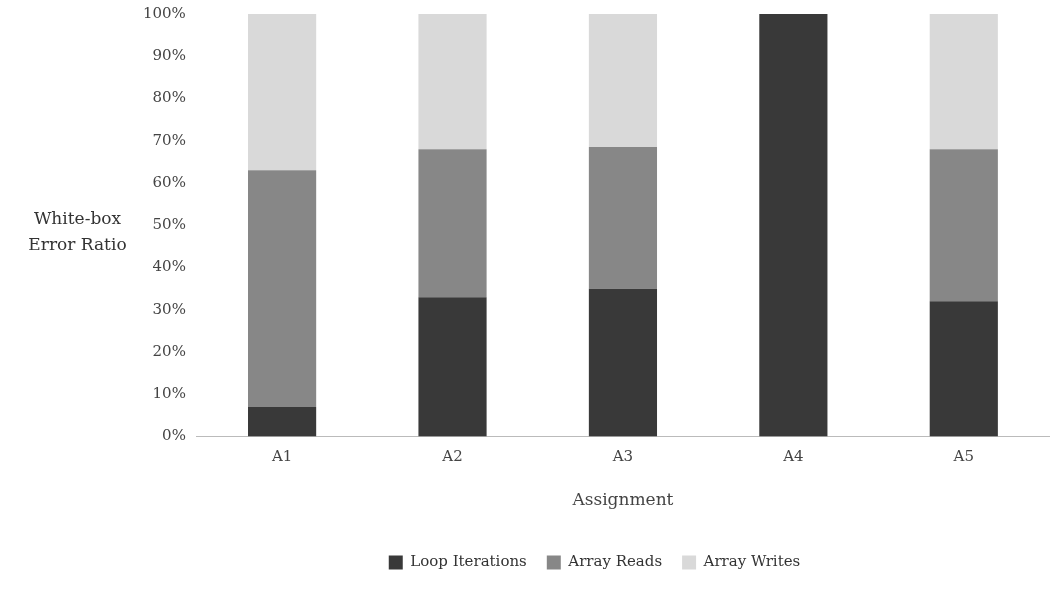 The height and width of the screenshot is (590, 1059). What do you see at coordinates (615, 561) in the screenshot?
I see `legend-label: Array Reads` at bounding box center [615, 561].